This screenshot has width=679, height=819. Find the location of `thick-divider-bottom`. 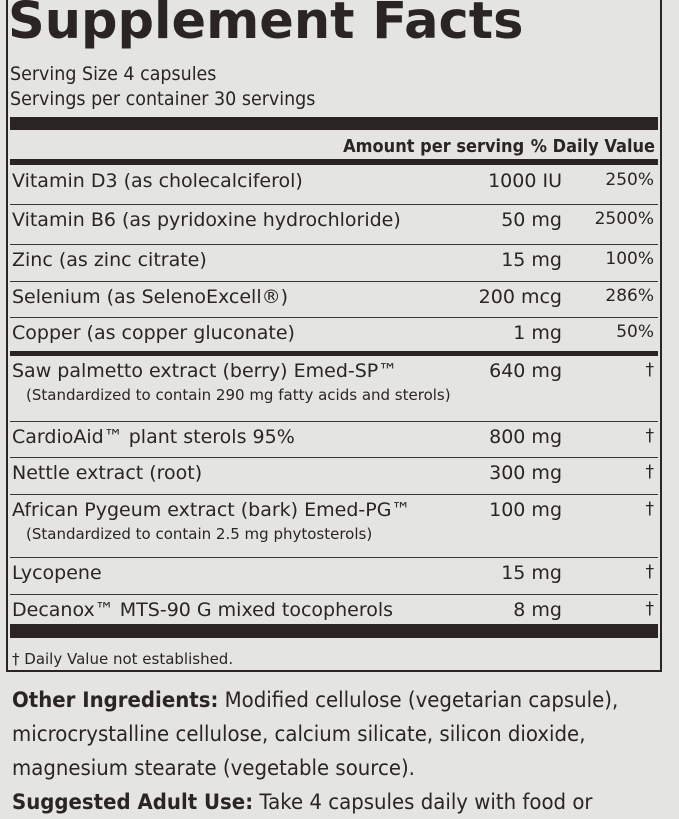

thick-divider-bottom is located at coordinates (334, 631).